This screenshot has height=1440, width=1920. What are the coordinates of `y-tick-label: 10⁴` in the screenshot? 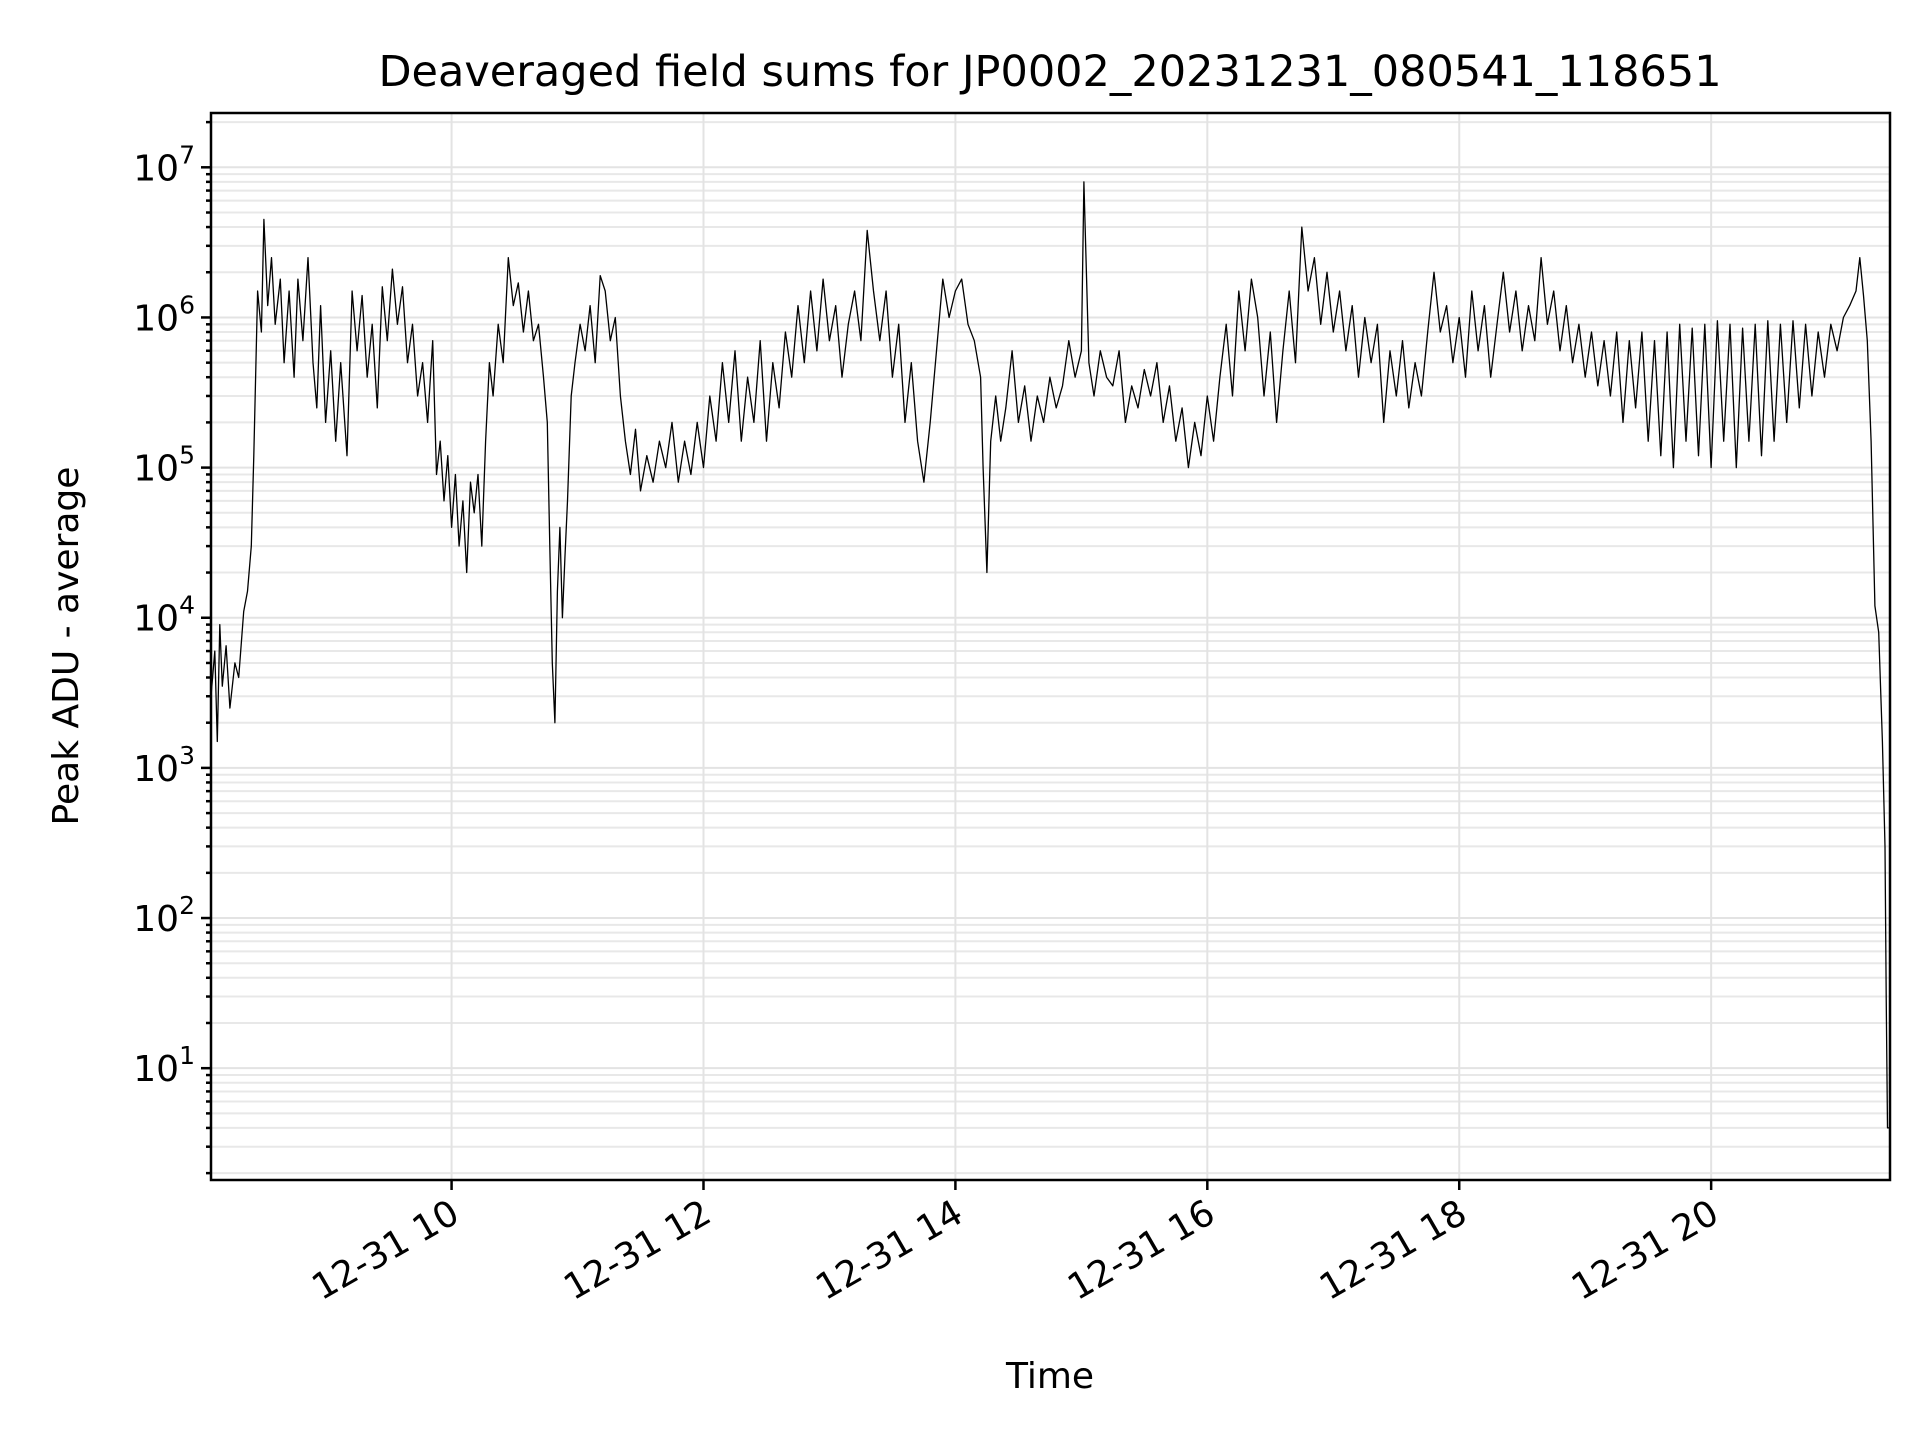 It's located at (164, 615).